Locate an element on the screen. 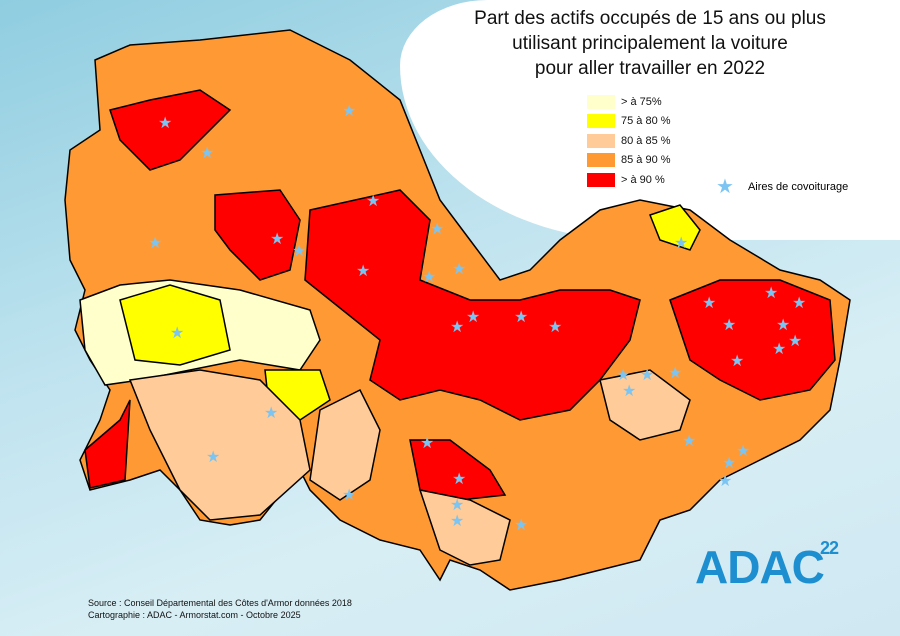 The width and height of the screenshot is (900, 636). logo-number: 22 is located at coordinates (829, 548).